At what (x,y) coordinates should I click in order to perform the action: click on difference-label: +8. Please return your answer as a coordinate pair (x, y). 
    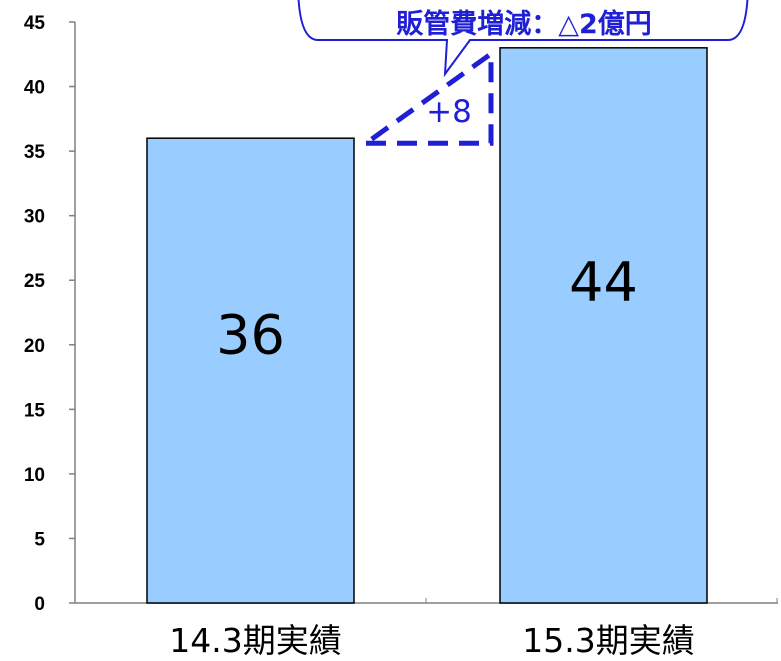
    Looking at the image, I should click on (449, 112).